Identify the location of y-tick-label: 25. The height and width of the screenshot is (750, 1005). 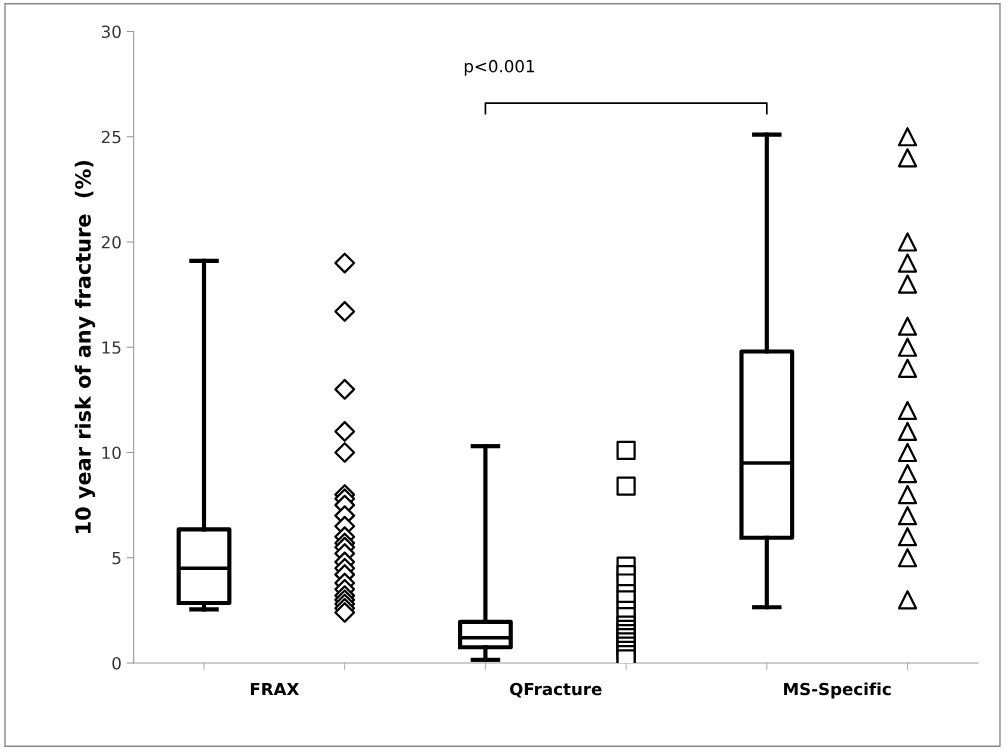
(111, 137).